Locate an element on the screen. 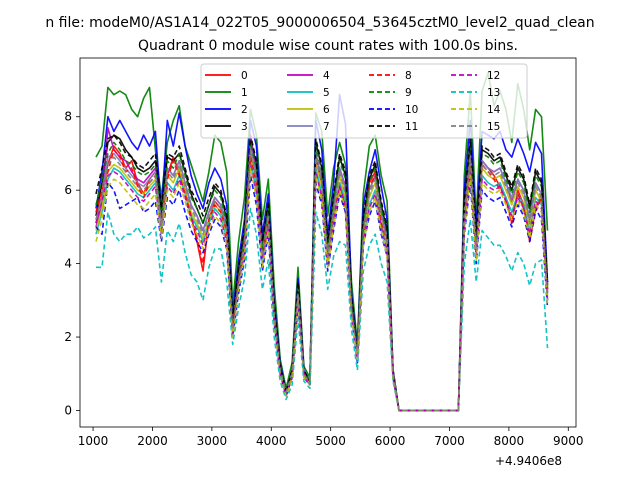 The image size is (640, 480). legend-label: 14 is located at coordinates (494, 110).